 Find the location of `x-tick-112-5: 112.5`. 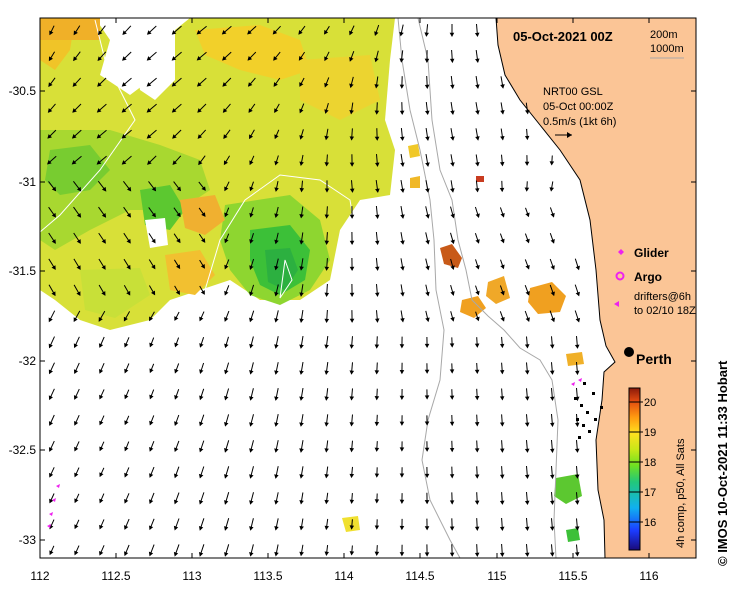

x-tick-112-5: 112.5 is located at coordinates (115, 576).